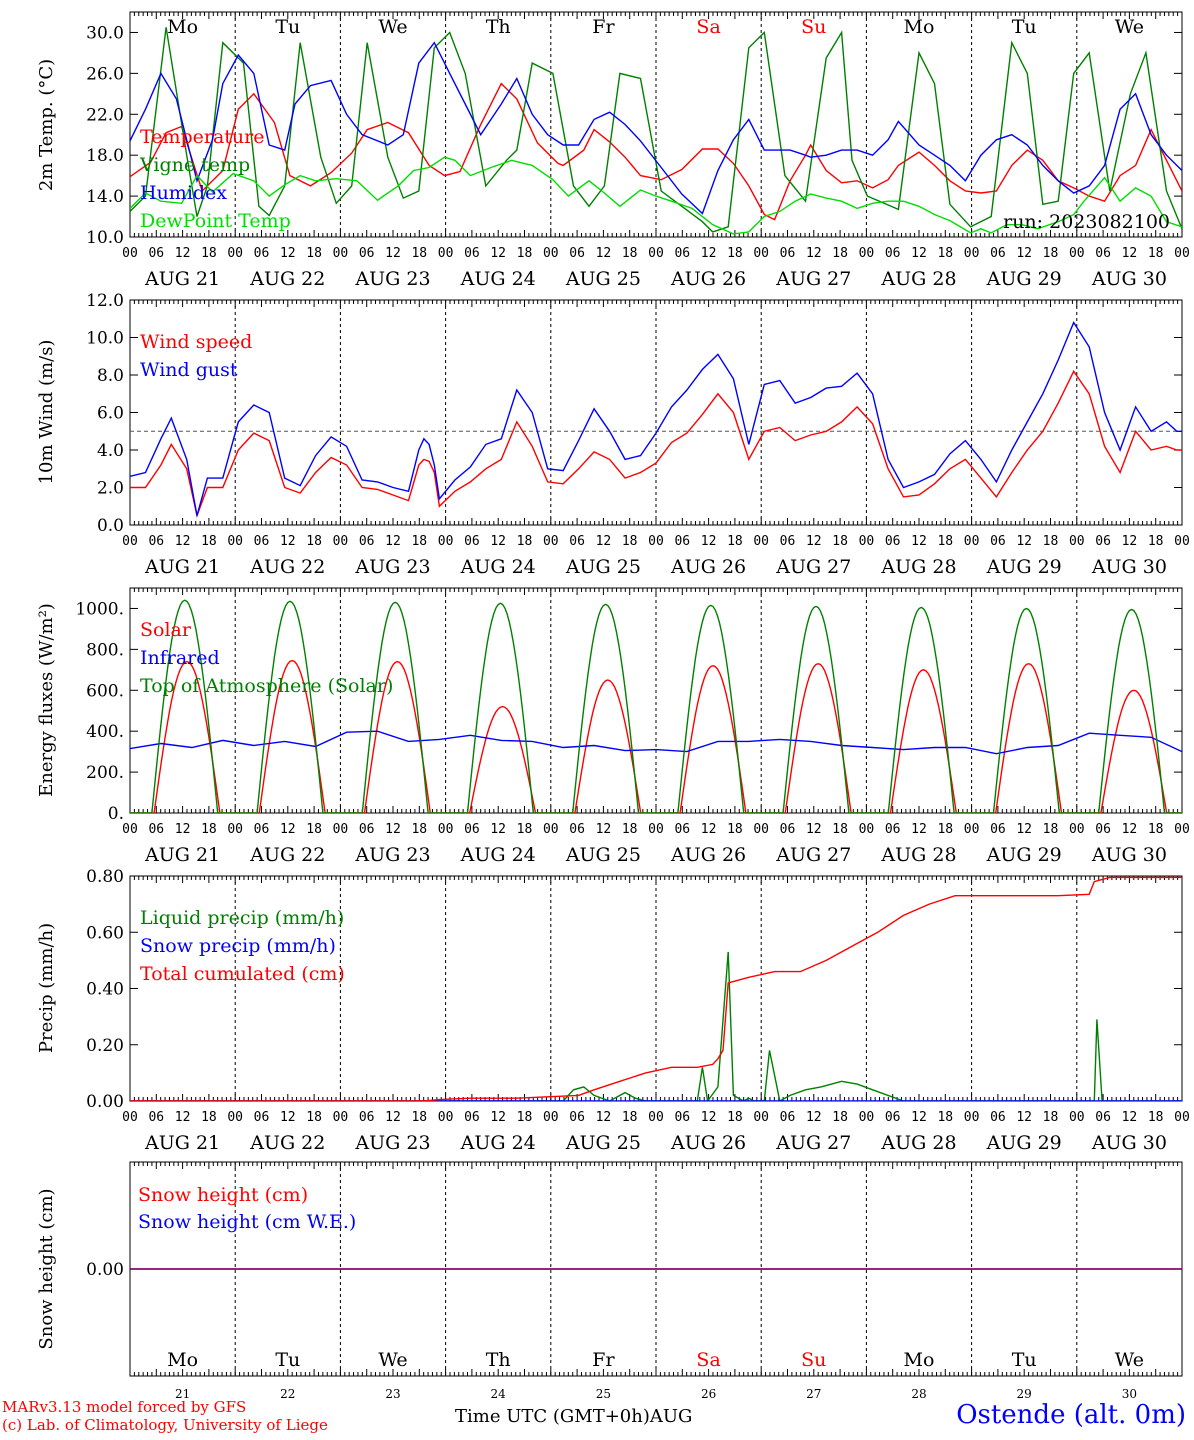  Describe the element at coordinates (247, 1222) in the screenshot. I see `legend-entry: Snow height (cm W.E.)` at that location.